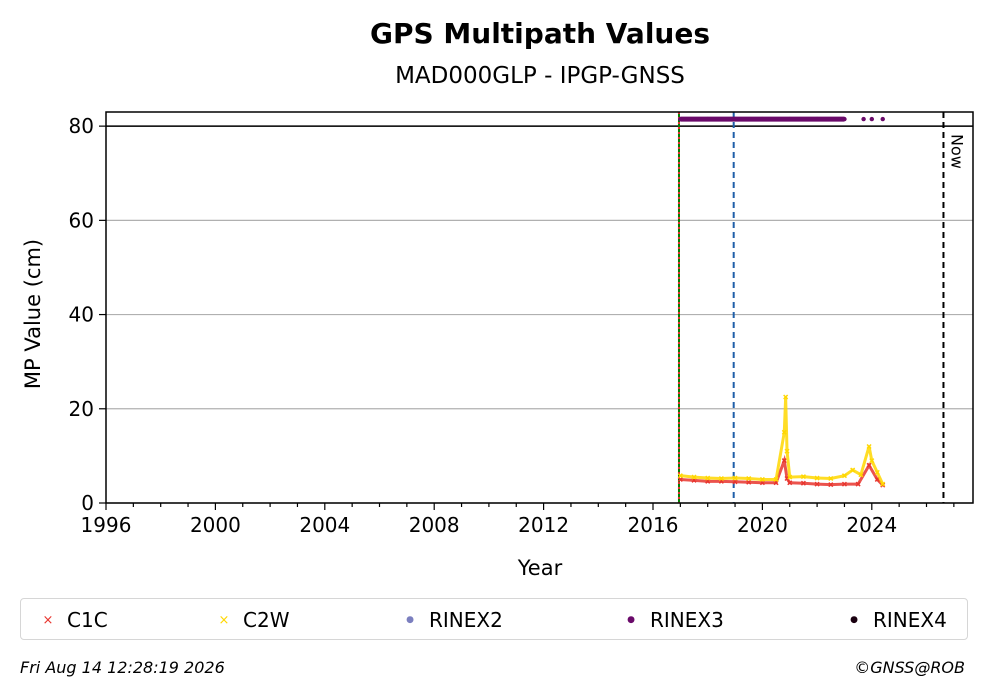  Describe the element at coordinates (782, 440) in the screenshot. I see `point-band-c2w` at that location.